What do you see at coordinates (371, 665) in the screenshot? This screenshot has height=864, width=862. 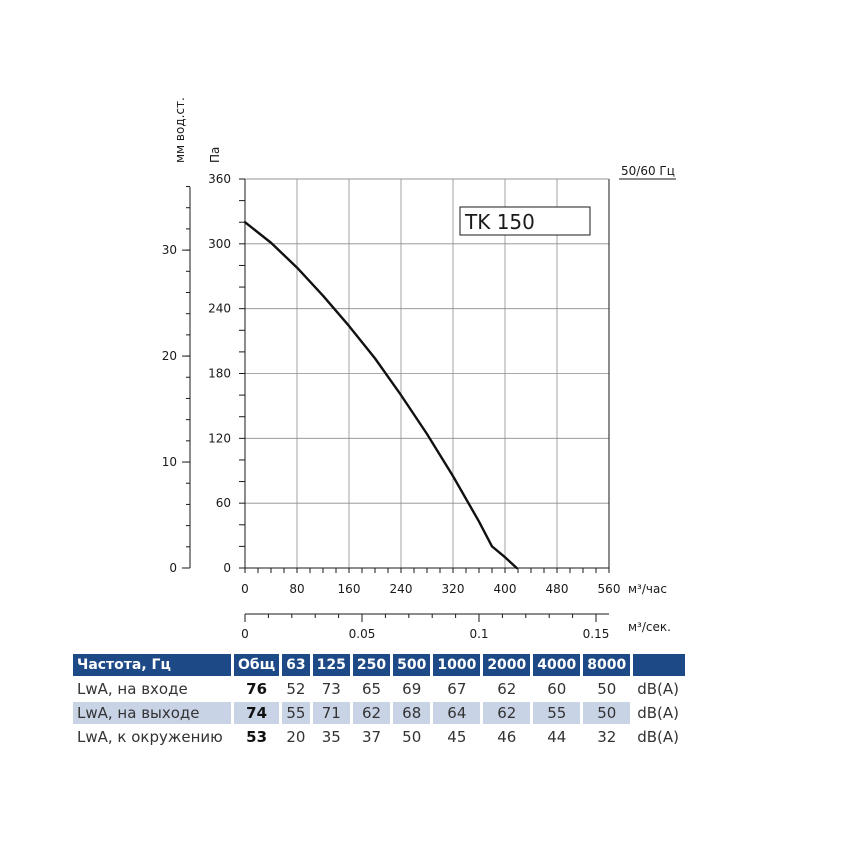 I see `header-250: 250` at bounding box center [371, 665].